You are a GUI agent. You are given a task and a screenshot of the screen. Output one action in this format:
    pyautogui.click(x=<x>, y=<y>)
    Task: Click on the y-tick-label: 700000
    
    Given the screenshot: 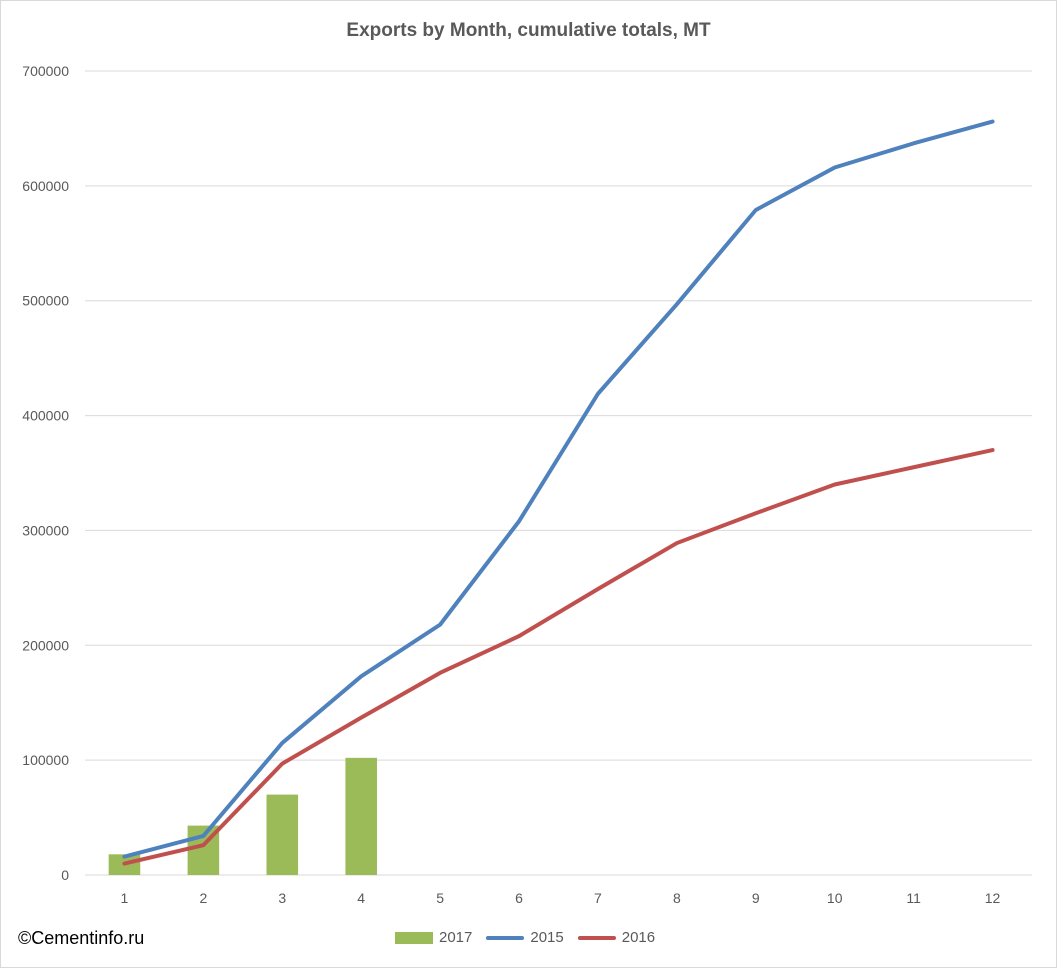 What is the action you would take?
    pyautogui.click(x=45, y=71)
    